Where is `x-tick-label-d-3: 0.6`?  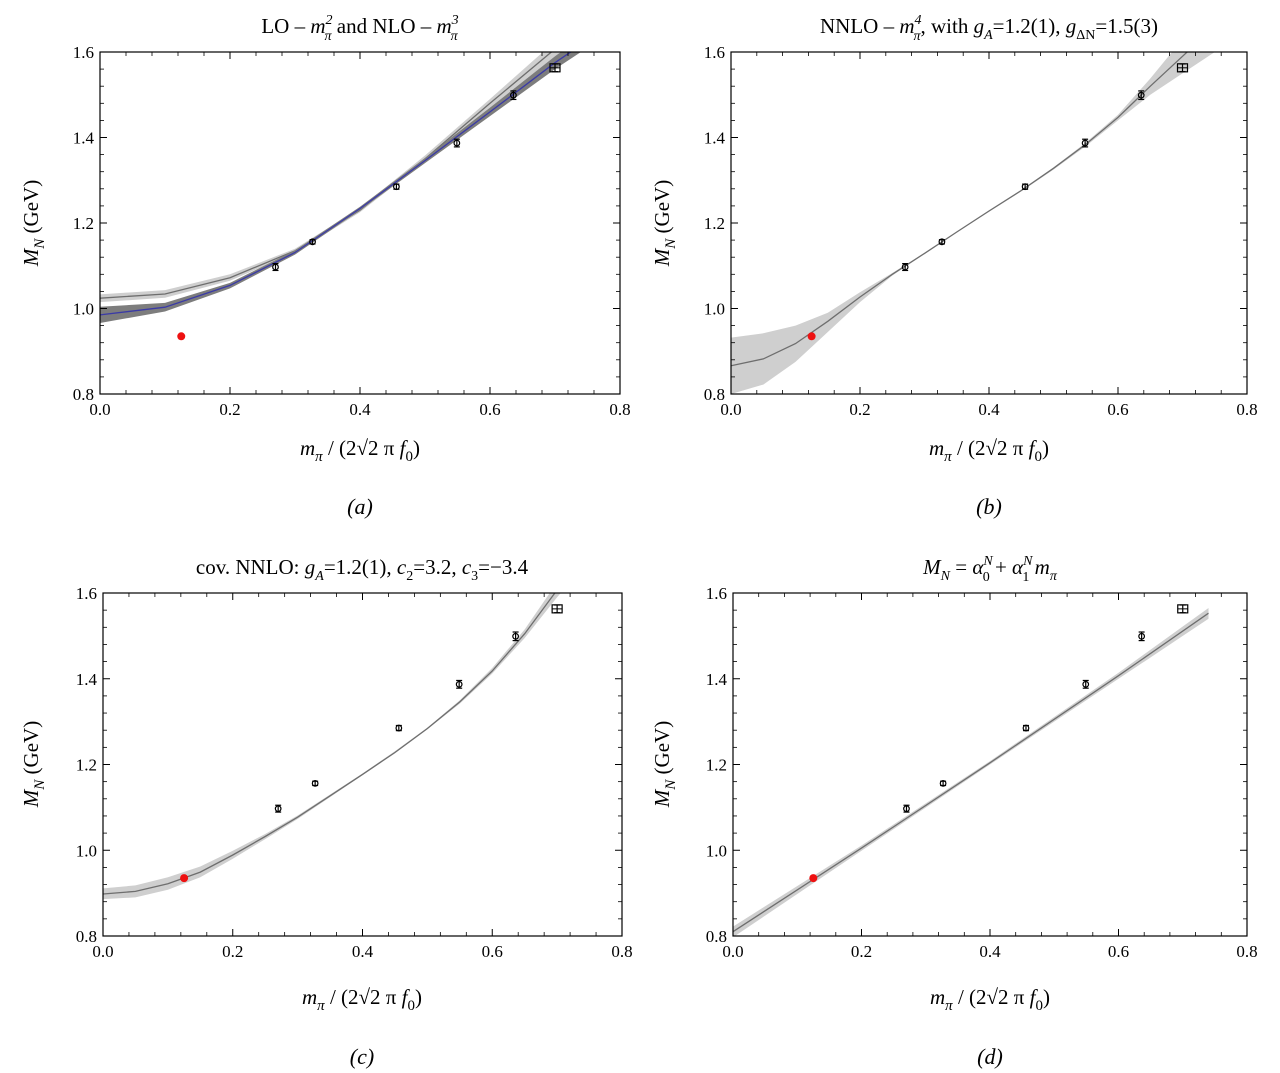
x-tick-label-d-3: 0.6 is located at coordinates (1118, 951).